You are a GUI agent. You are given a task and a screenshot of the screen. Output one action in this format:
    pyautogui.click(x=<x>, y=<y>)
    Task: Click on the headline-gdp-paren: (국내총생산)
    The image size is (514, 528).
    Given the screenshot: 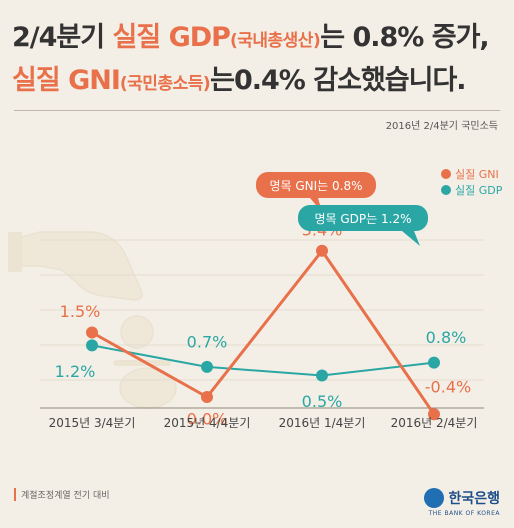 What is the action you would take?
    pyautogui.click(x=275, y=41)
    